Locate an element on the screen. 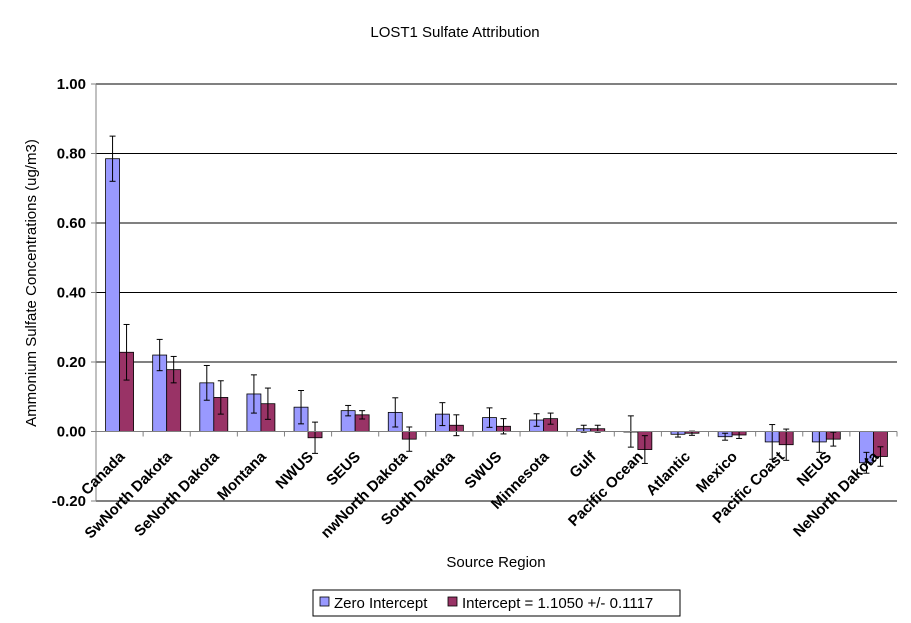 The width and height of the screenshot is (911, 623). y-tick-label: 0.80 is located at coordinates (71, 154).